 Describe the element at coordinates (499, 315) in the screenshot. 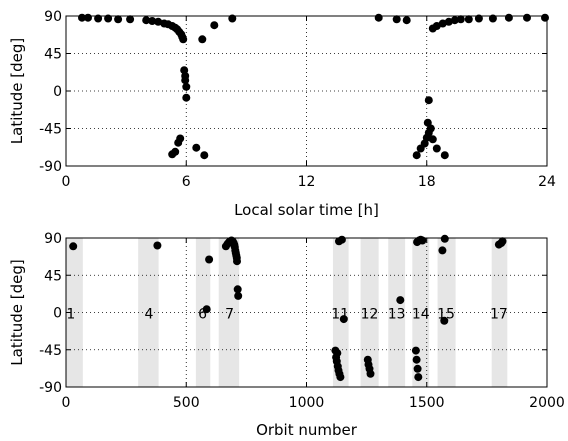

I see `band-label: 17` at that location.